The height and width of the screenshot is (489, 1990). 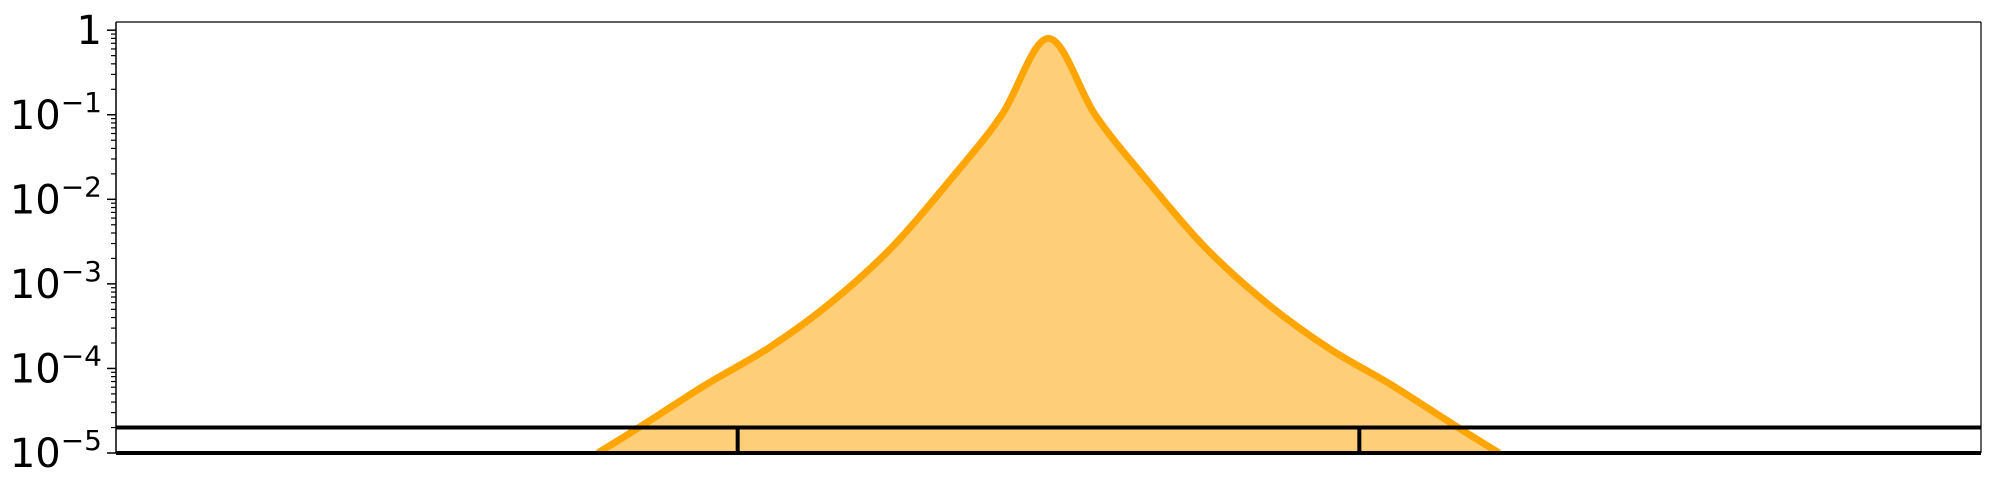 I want to click on y-tick-label: 10⁻⁵, so click(x=56, y=450).